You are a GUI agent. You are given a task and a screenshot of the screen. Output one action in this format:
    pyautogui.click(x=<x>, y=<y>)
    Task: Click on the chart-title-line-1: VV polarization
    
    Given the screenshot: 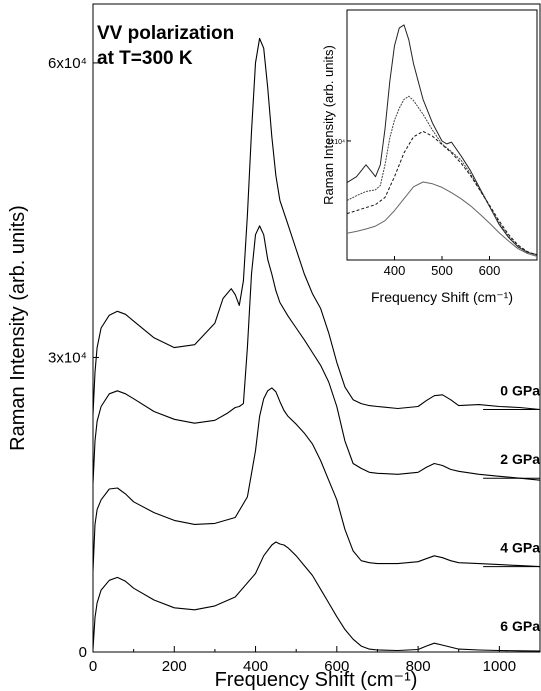 What is the action you would take?
    pyautogui.click(x=165, y=33)
    